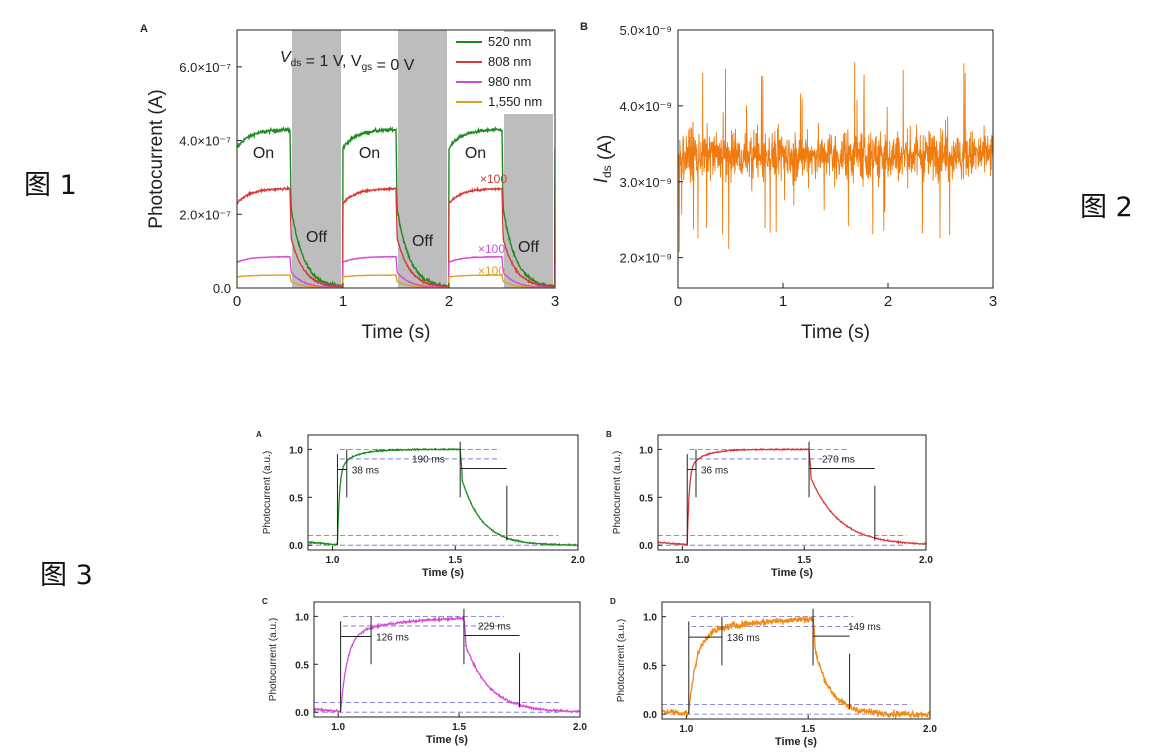 The image size is (1168, 754). Describe the element at coordinates (205, 67) in the screenshot. I see `y-tick-label: 6.0×10⁻⁷` at that location.